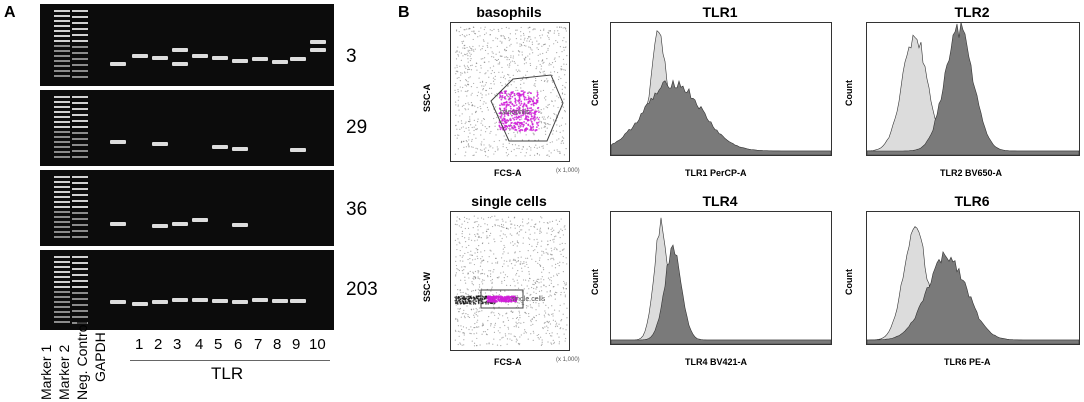 The image size is (1084, 402). I want to click on lane-label-gapdh: GAPDH, so click(100, 357).